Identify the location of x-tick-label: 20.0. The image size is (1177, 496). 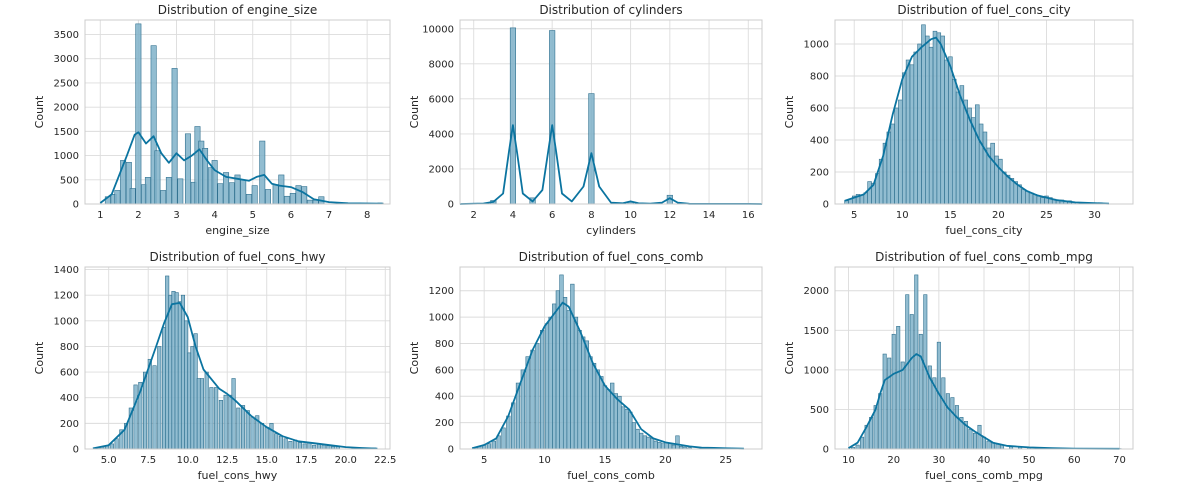
(346, 460).